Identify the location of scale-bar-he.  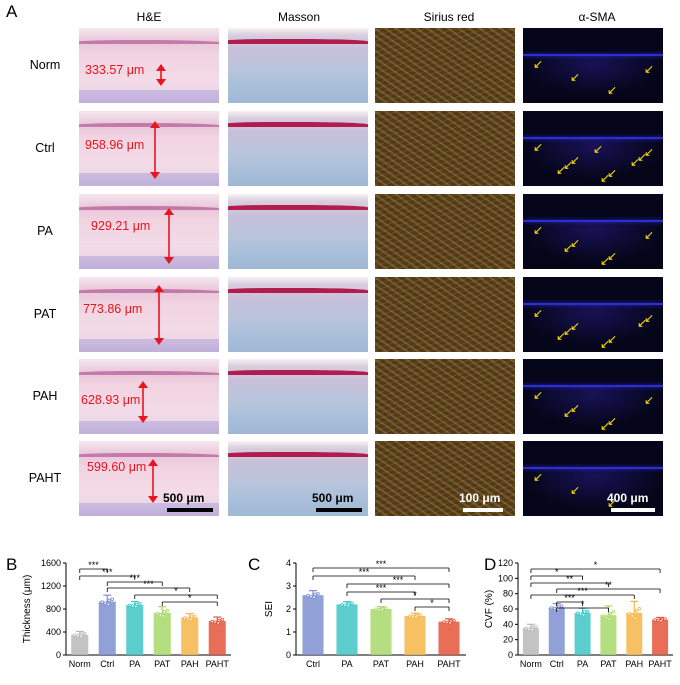
(190, 510).